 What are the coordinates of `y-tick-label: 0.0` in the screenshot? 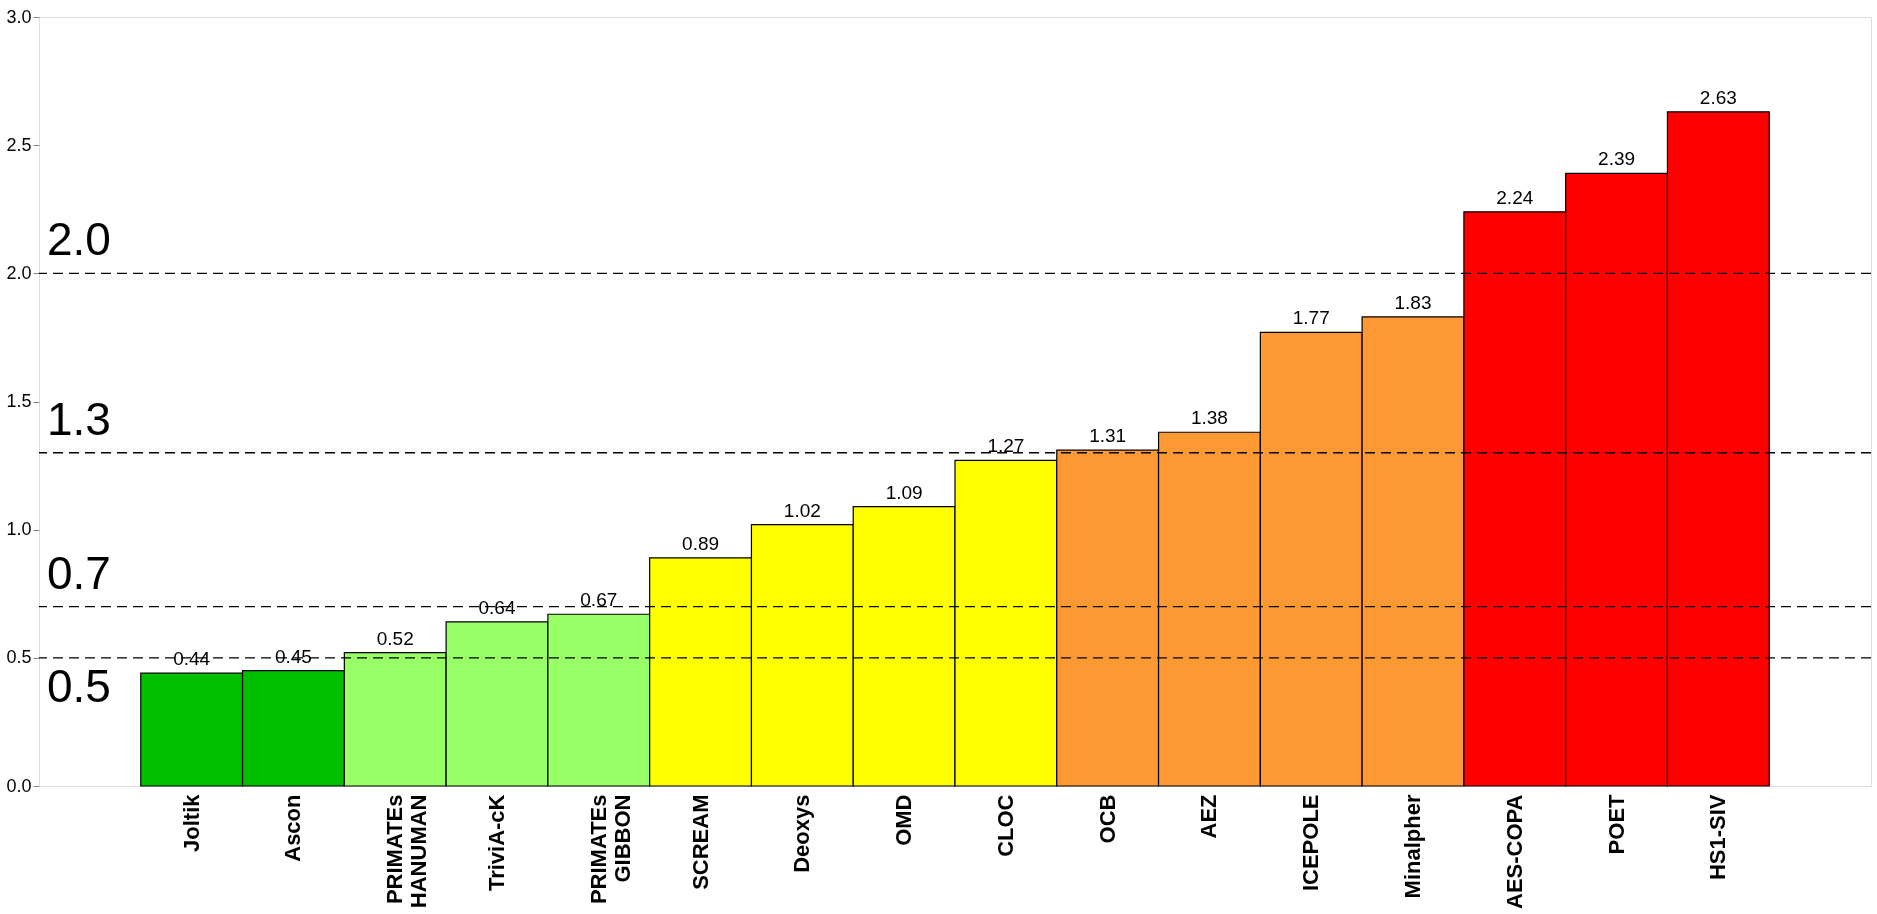 It's located at (19, 785).